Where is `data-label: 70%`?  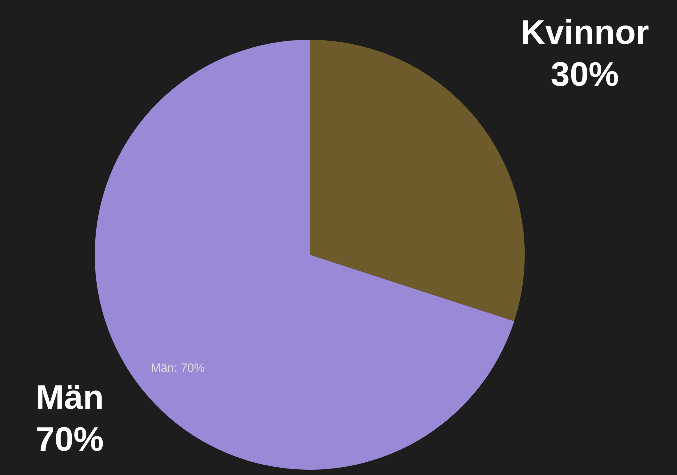
data-label: 70% is located at coordinates (70, 440).